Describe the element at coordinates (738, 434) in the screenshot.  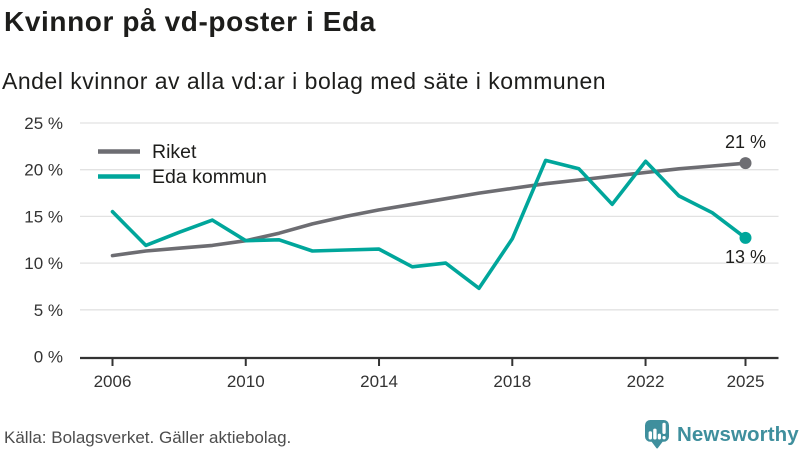
I see `brand-name: Newsworthy` at that location.